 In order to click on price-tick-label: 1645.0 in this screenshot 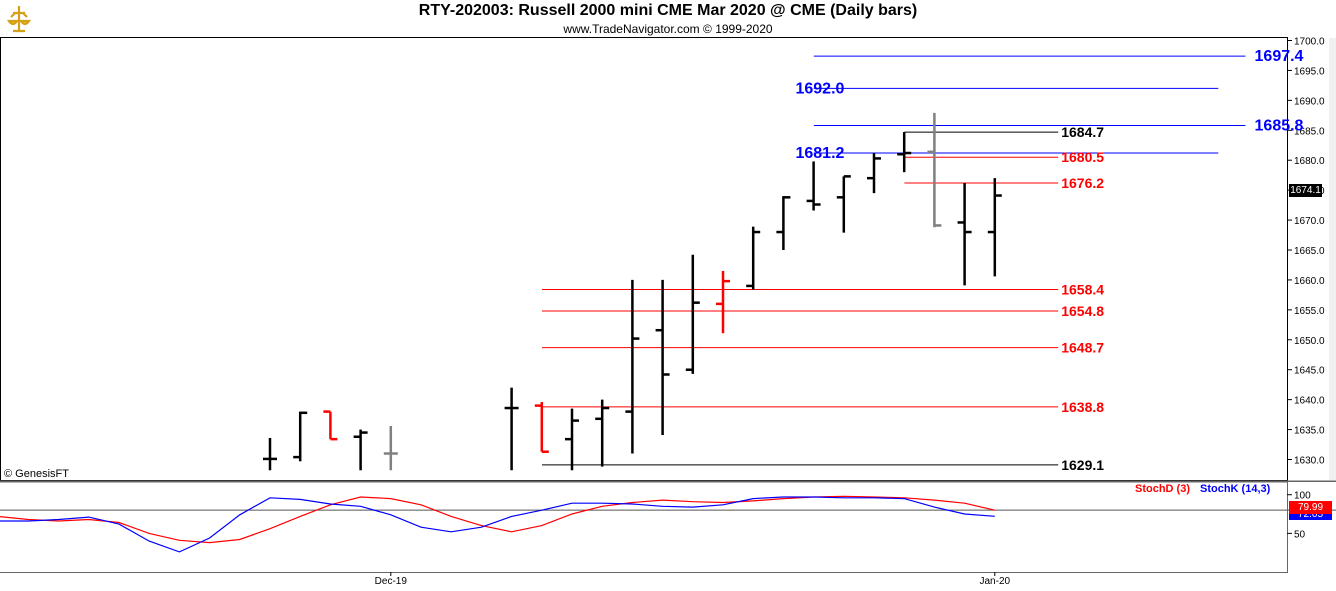, I will do `click(1309, 371)`.